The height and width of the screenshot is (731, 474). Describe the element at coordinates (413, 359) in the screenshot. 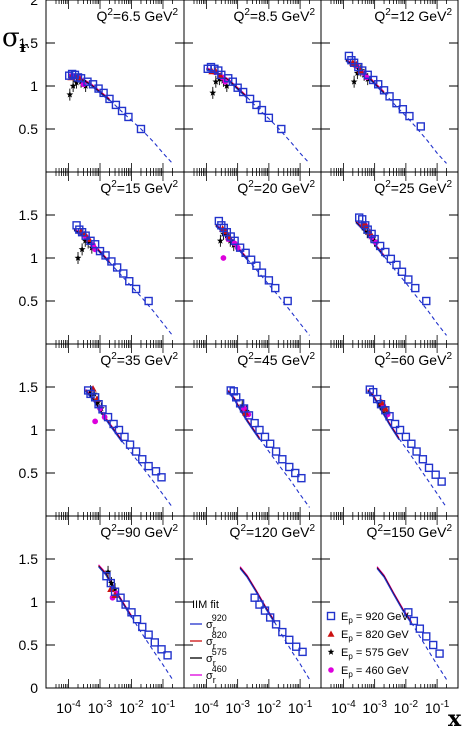

I see `panel-label: Q2=60 GeV2` at that location.